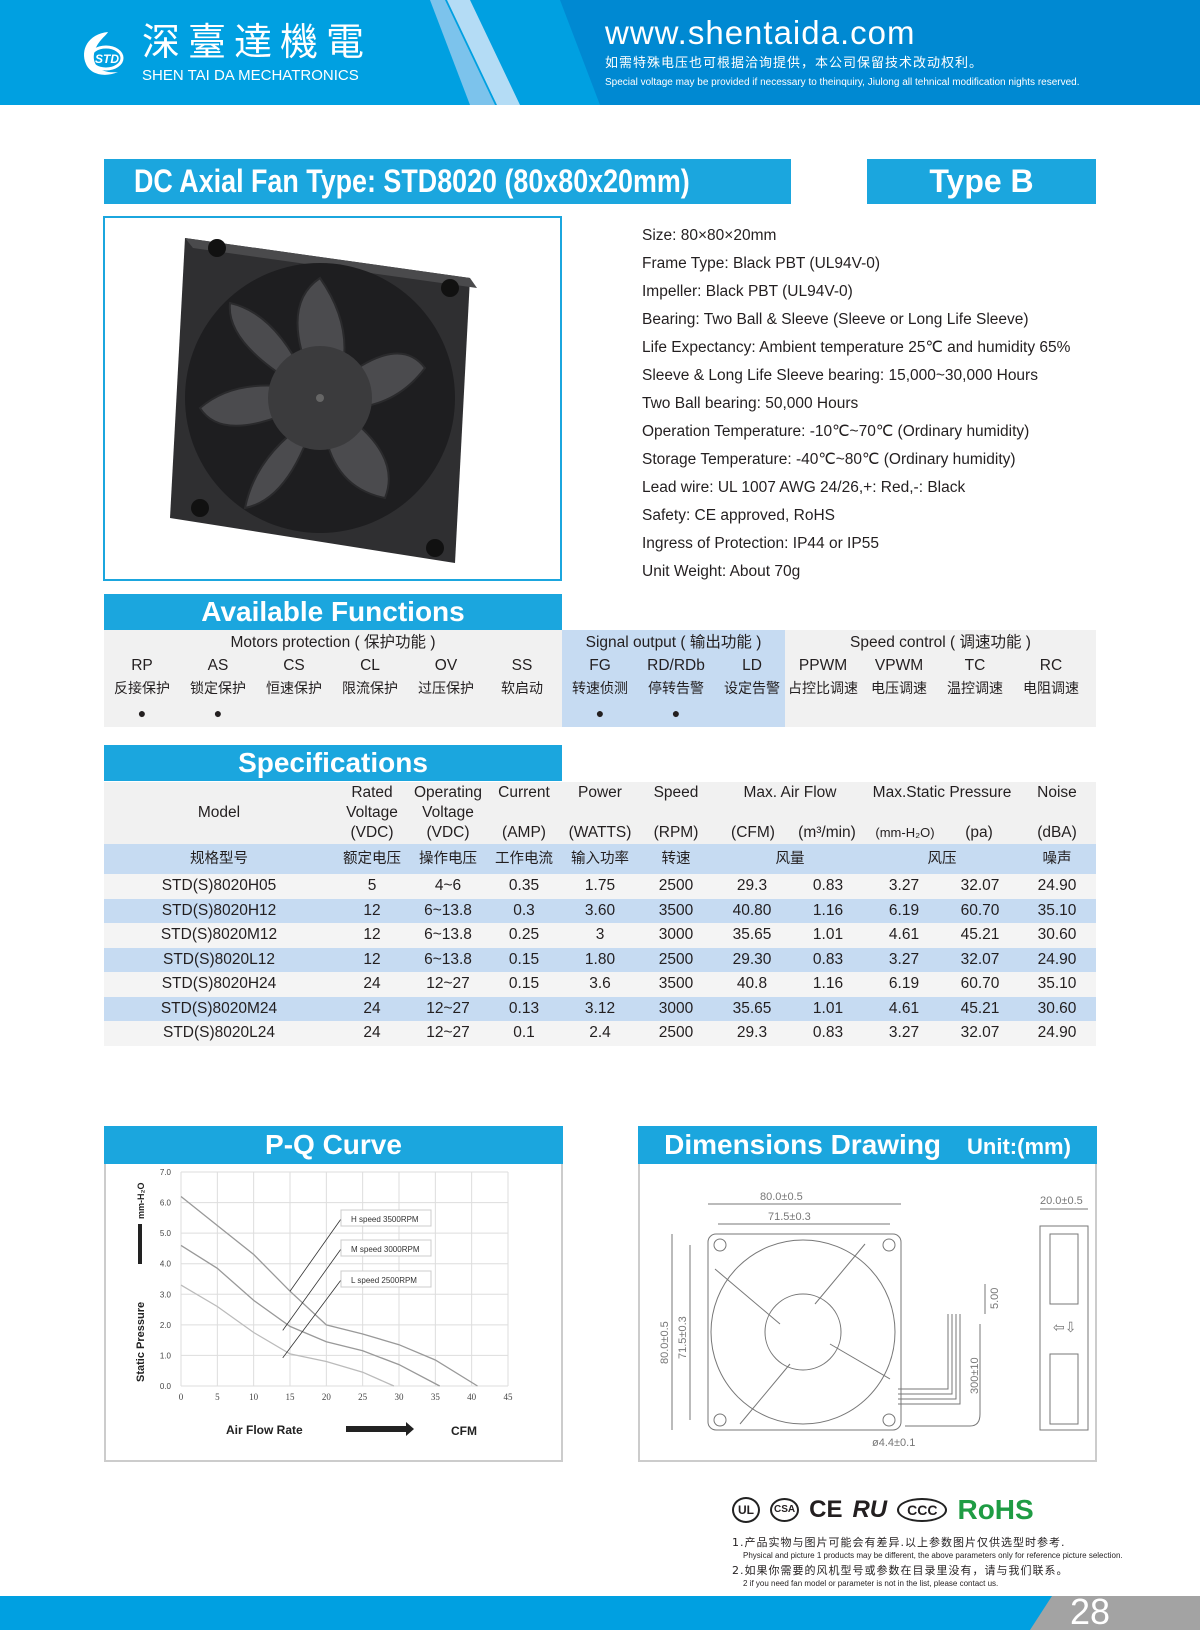  I want to click on table-cell: 0.83, so click(828, 1033).